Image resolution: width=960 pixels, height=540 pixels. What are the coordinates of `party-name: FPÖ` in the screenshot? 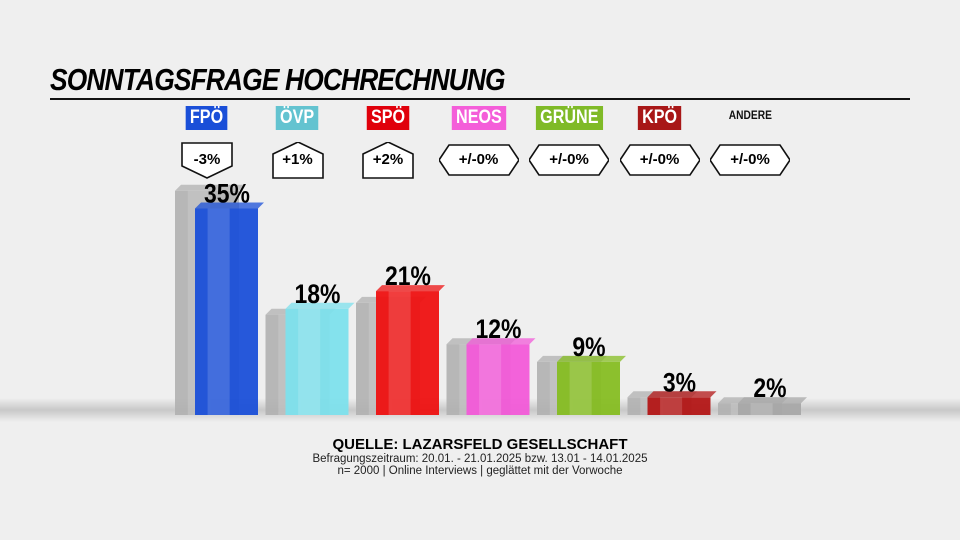 It's located at (207, 118).